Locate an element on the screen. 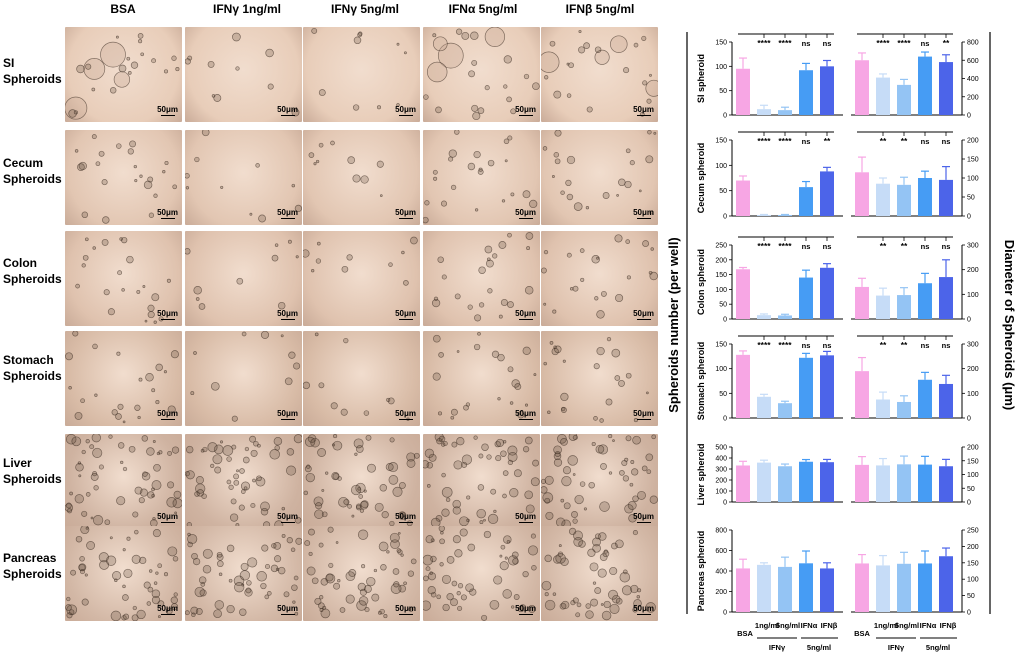  micrograph-si-2: 50μm is located at coordinates (243, 74).